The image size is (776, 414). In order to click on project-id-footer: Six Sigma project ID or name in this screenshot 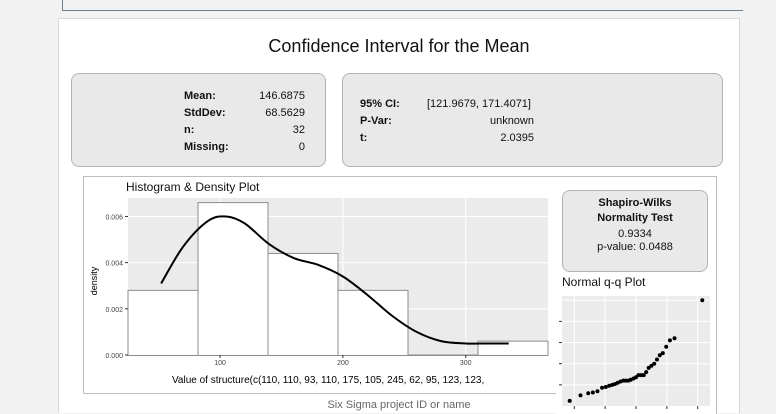, I will do `click(399, 405)`.